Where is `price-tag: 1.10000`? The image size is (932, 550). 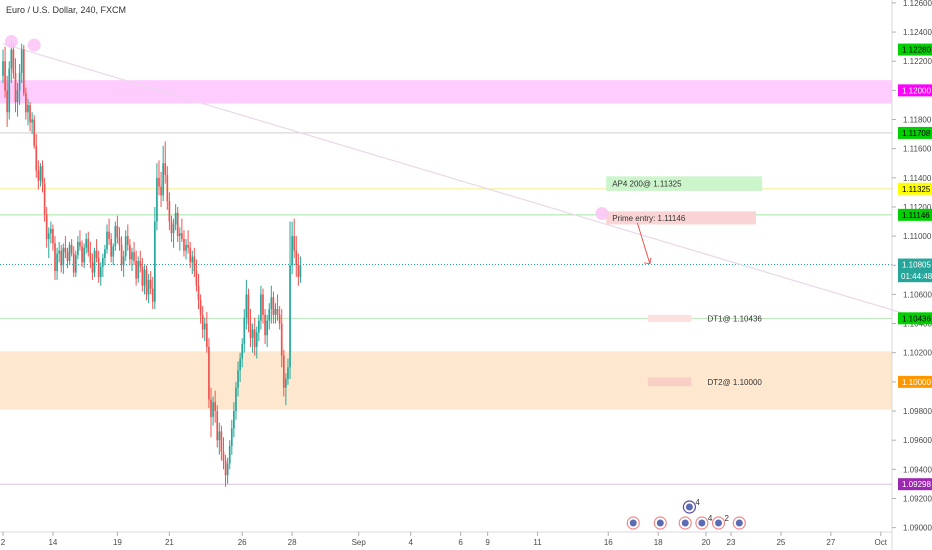
price-tag: 1.10000 is located at coordinates (915, 381).